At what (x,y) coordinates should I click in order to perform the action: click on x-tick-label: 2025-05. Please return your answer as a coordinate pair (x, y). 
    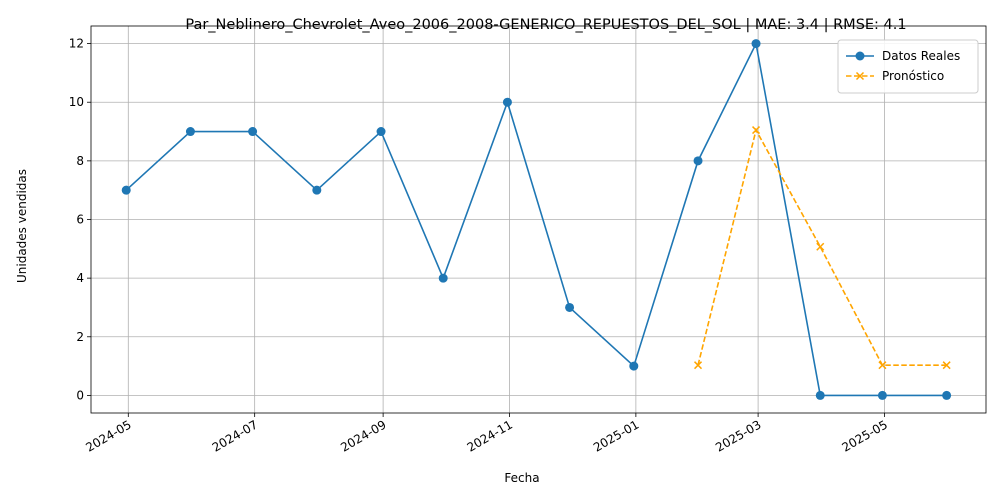
    Looking at the image, I should click on (865, 435).